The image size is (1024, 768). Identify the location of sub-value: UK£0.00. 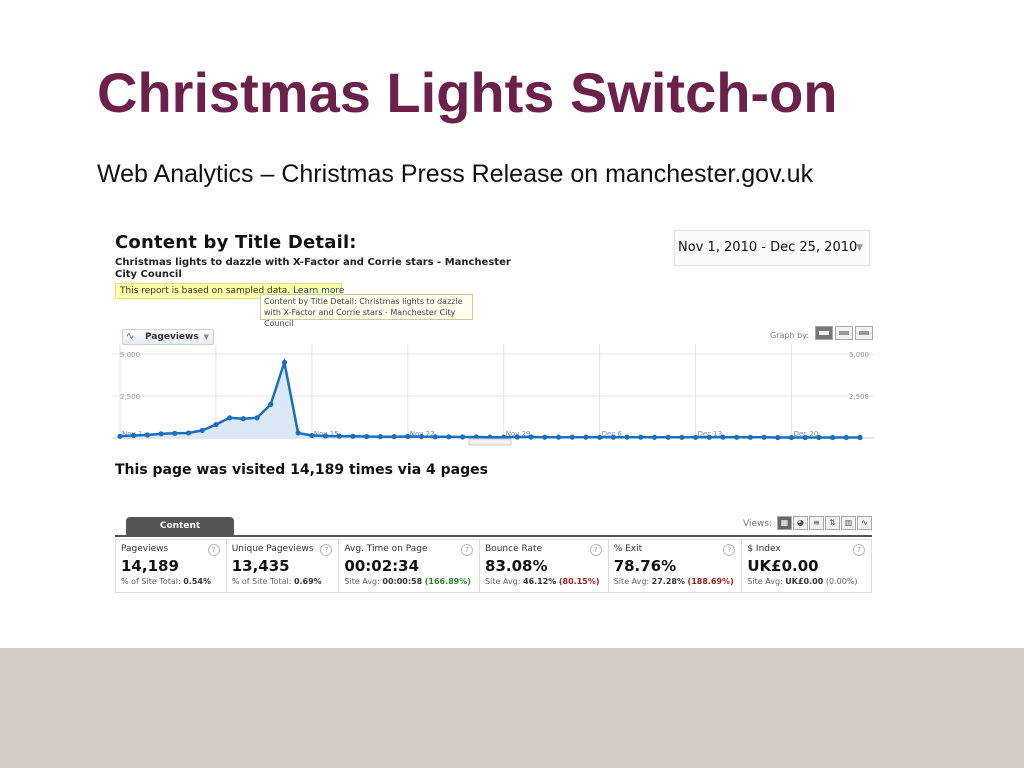
(804, 581).